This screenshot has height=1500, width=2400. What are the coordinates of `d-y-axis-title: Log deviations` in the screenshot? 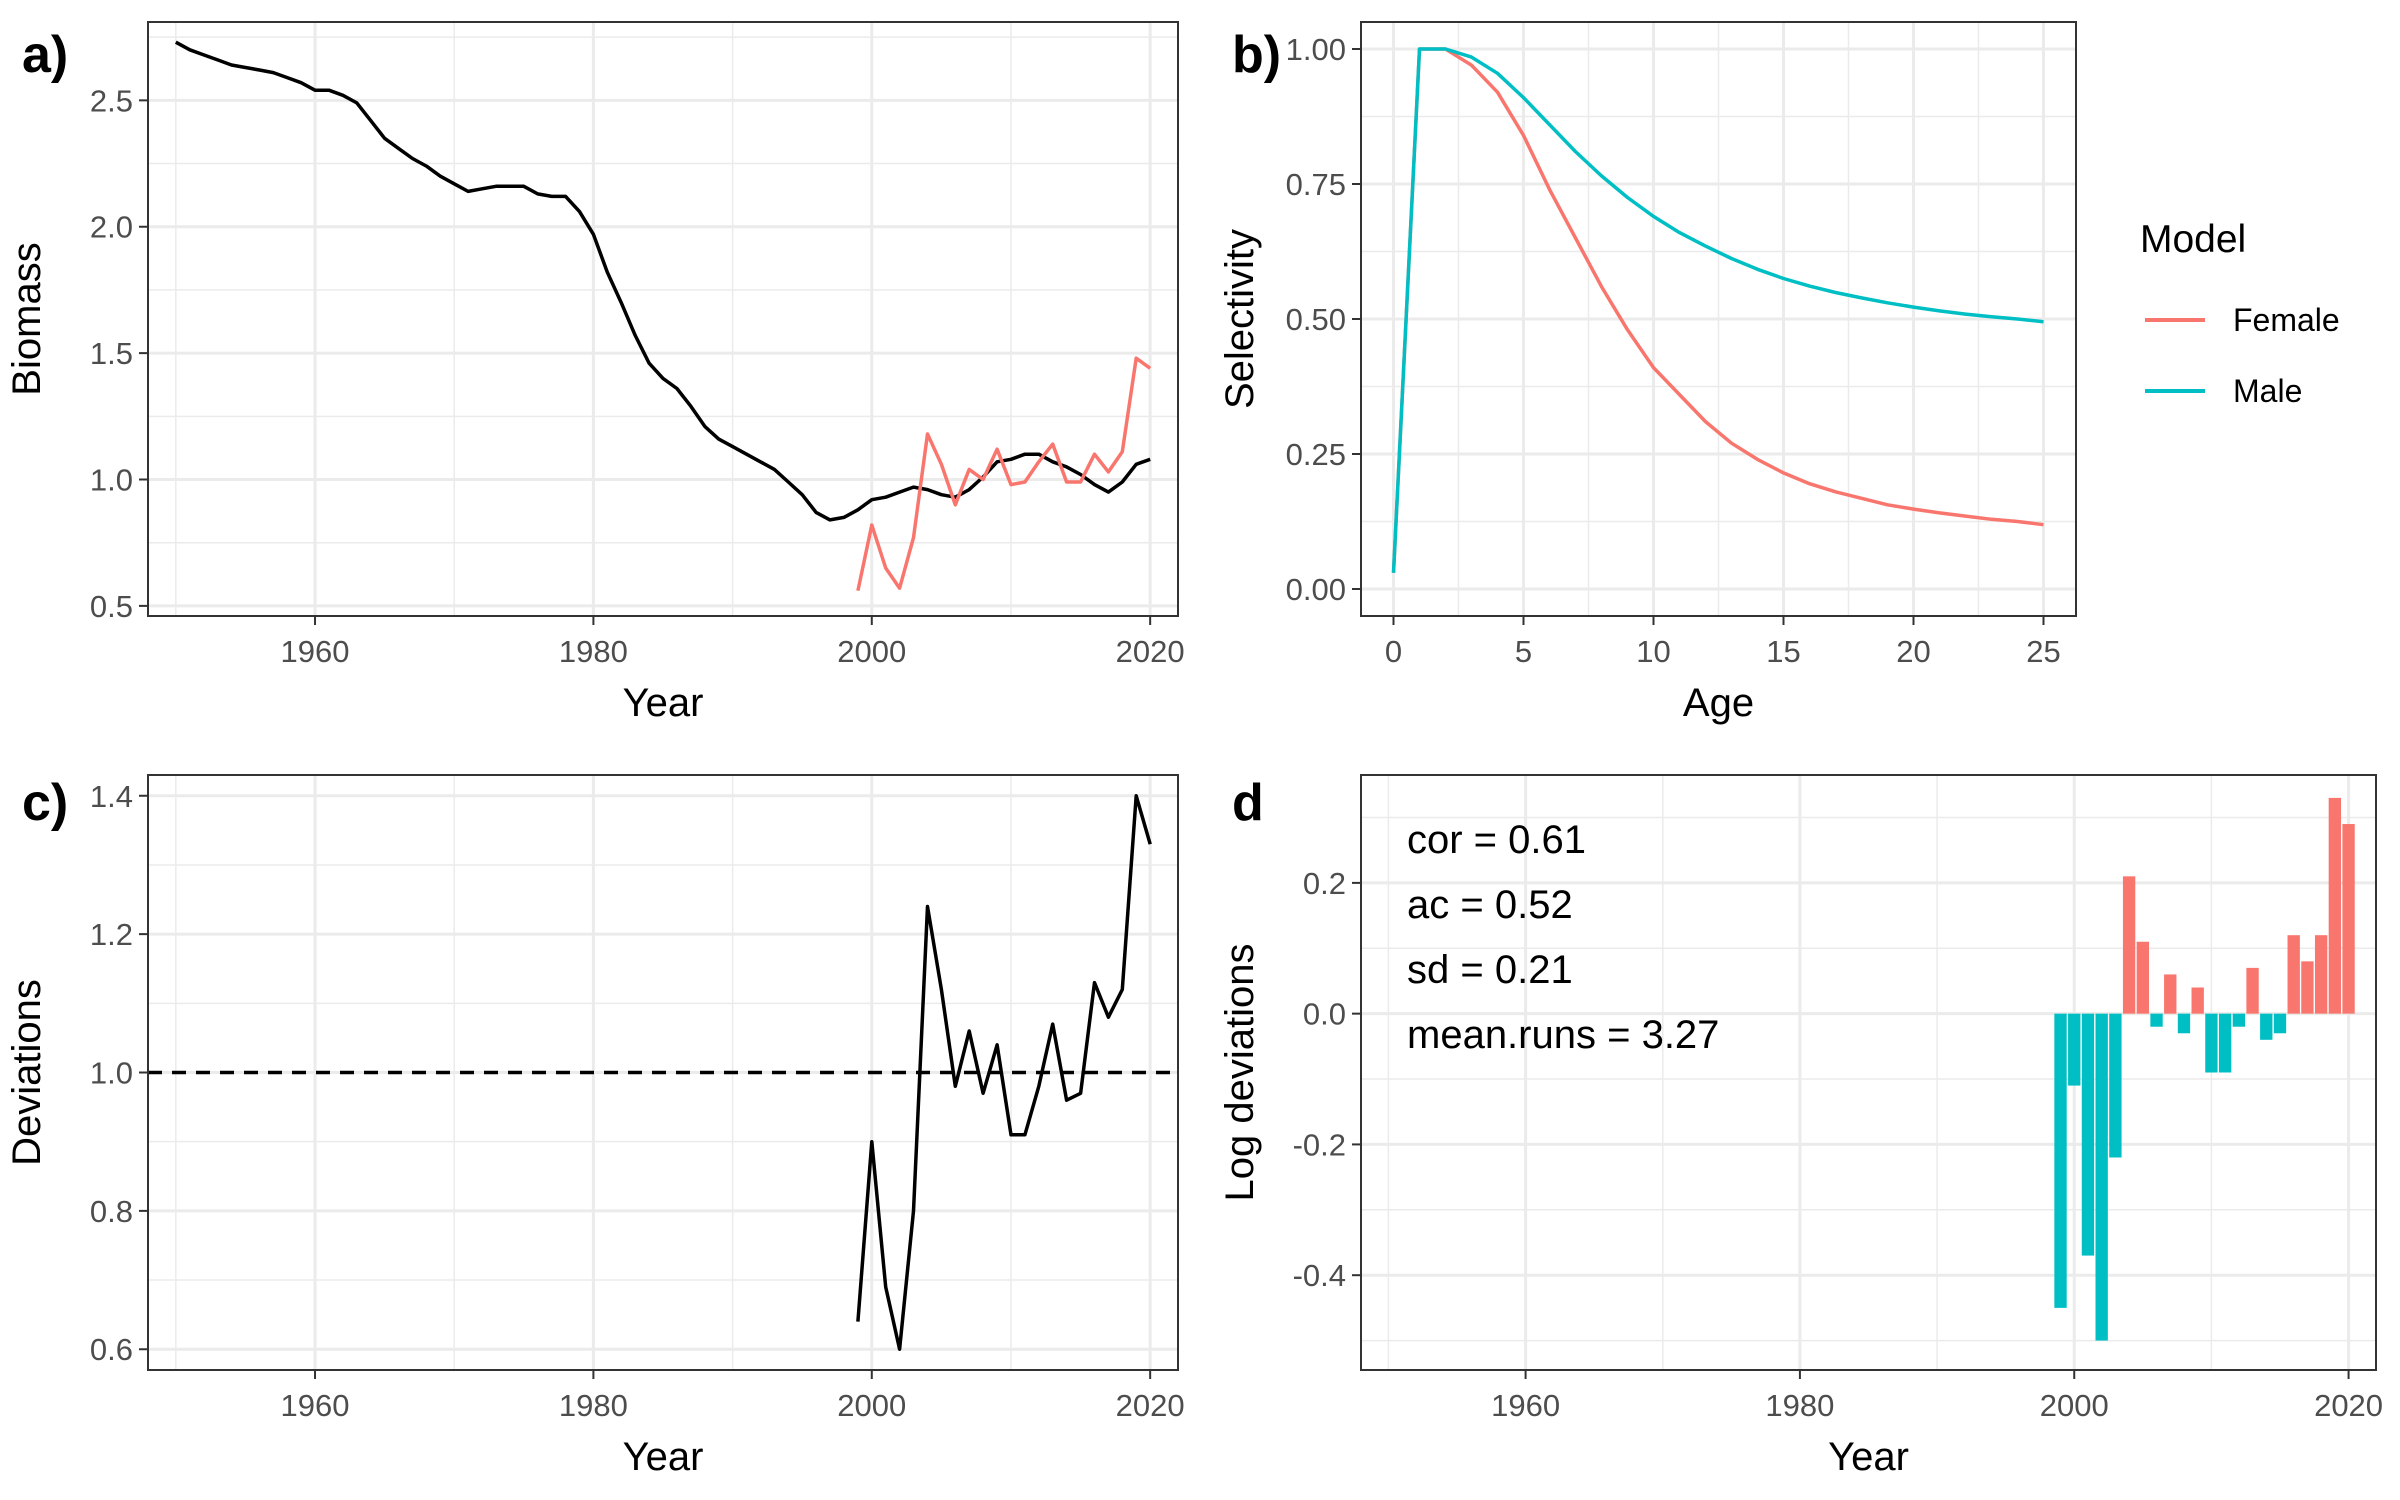 It's located at (1240, 1073).